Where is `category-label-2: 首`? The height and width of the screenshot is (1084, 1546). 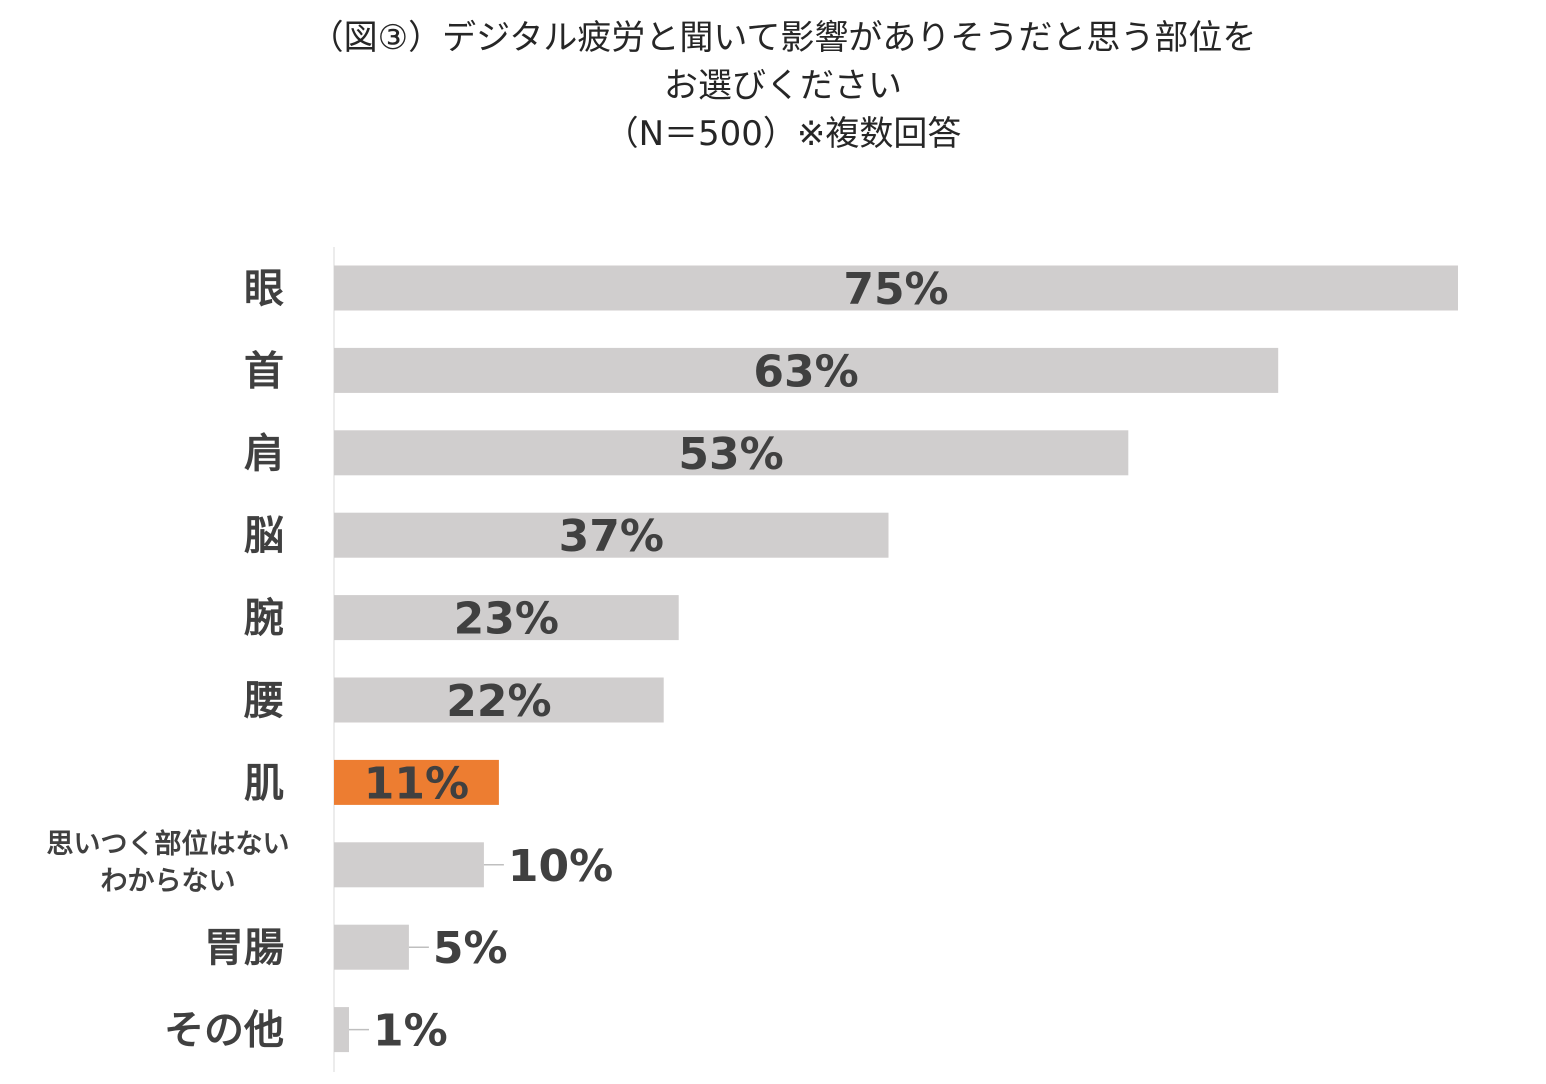
category-label-2: 首 is located at coordinates (264, 371).